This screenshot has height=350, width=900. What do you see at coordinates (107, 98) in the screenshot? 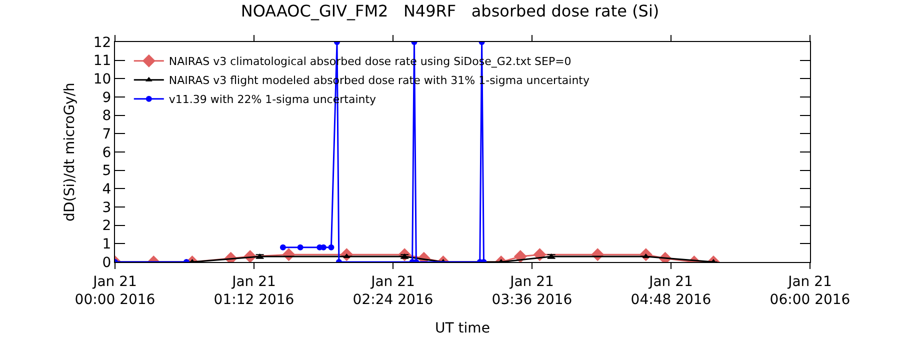
I see `y-tick-label: 9` at bounding box center [107, 98].